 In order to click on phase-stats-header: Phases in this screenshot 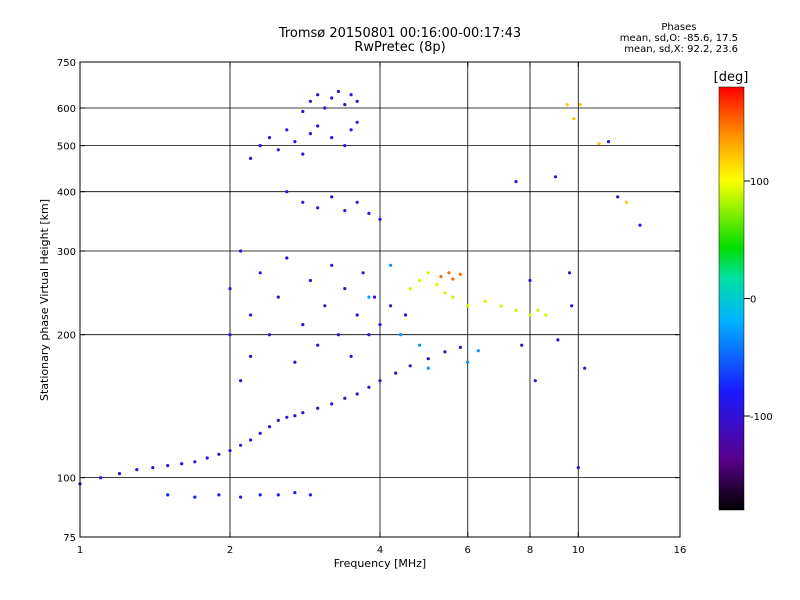, I will do `click(679, 27)`.